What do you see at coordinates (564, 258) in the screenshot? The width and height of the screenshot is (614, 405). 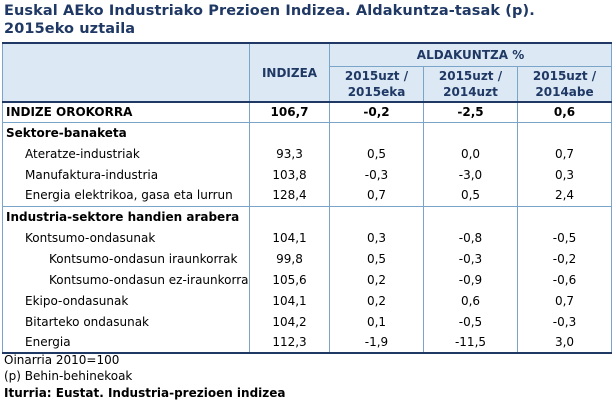 I see `row-c3: -0,2` at bounding box center [564, 258].